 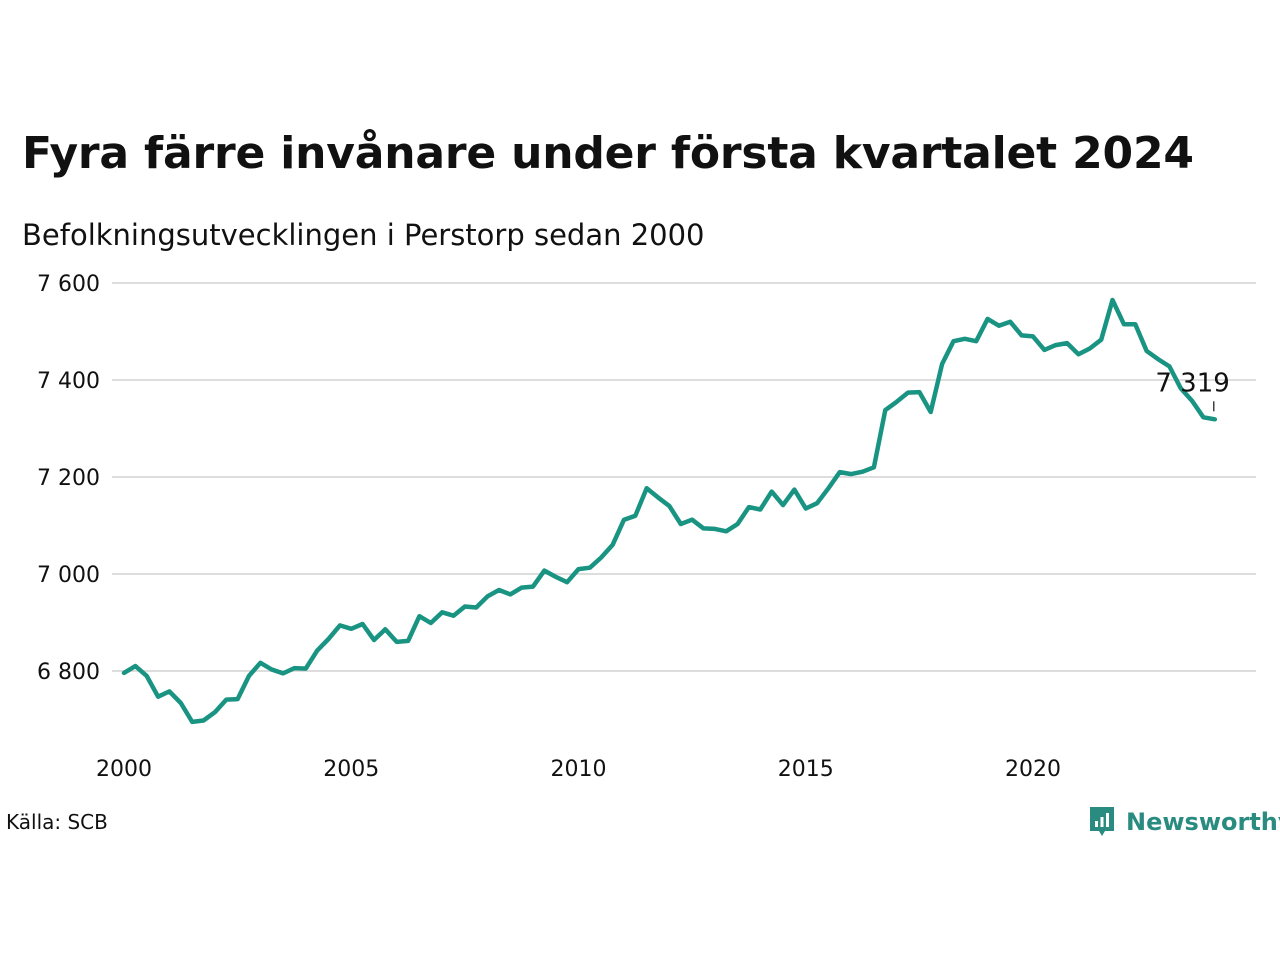 What do you see at coordinates (68, 381) in the screenshot?
I see `y-tick-label: 7 400` at bounding box center [68, 381].